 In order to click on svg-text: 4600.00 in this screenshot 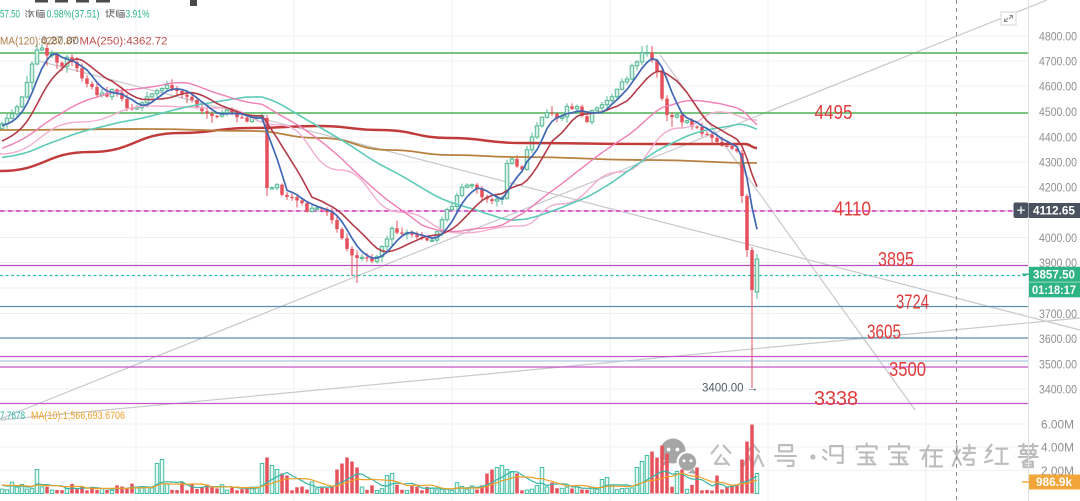, I will do `click(1058, 88)`.